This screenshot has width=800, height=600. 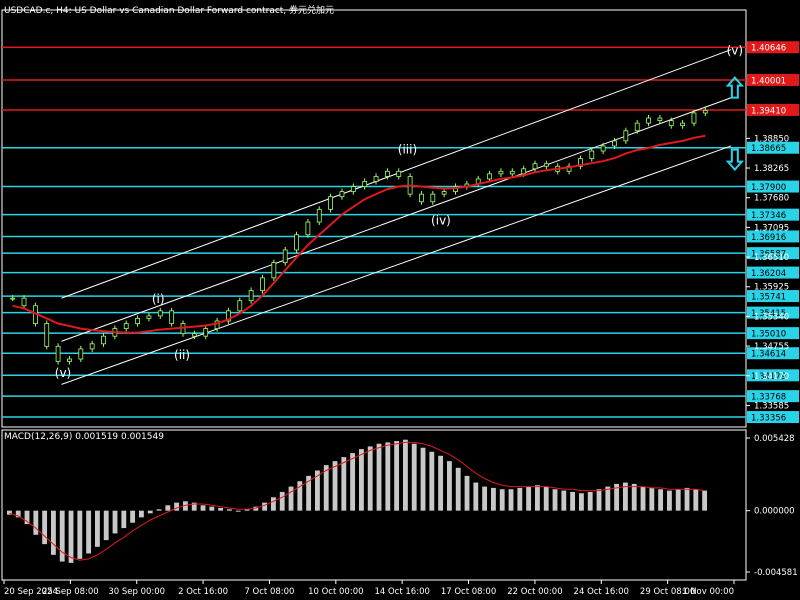 I want to click on arrow-up-icon, so click(x=735, y=87).